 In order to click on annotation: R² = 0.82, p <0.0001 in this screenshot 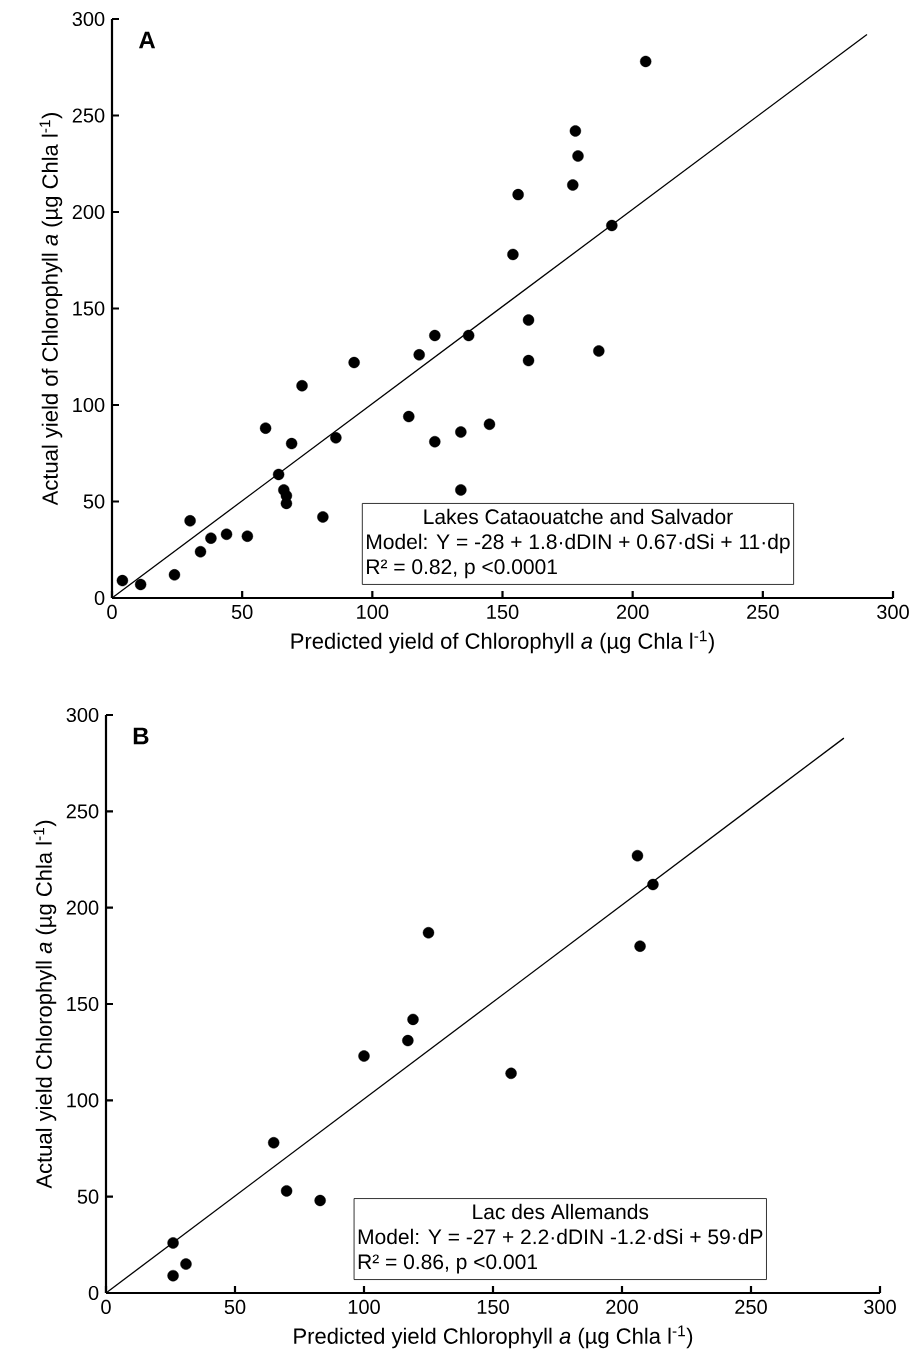, I will do `click(461, 569)`.